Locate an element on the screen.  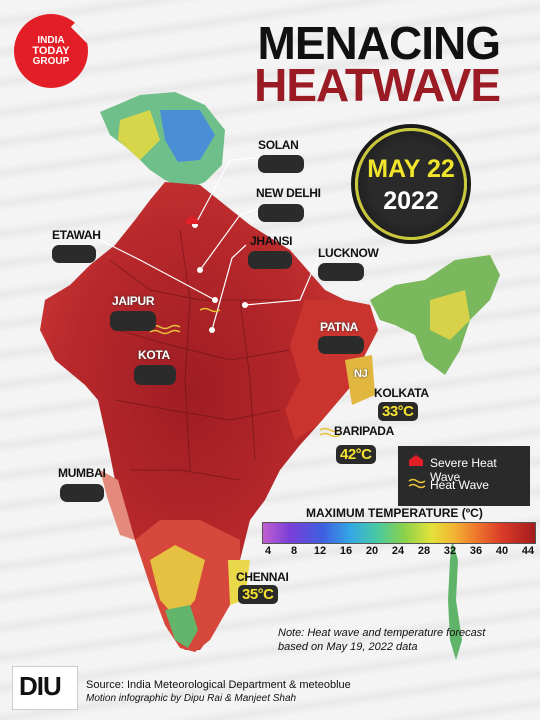
west-coast is located at coordinates (117, 505).